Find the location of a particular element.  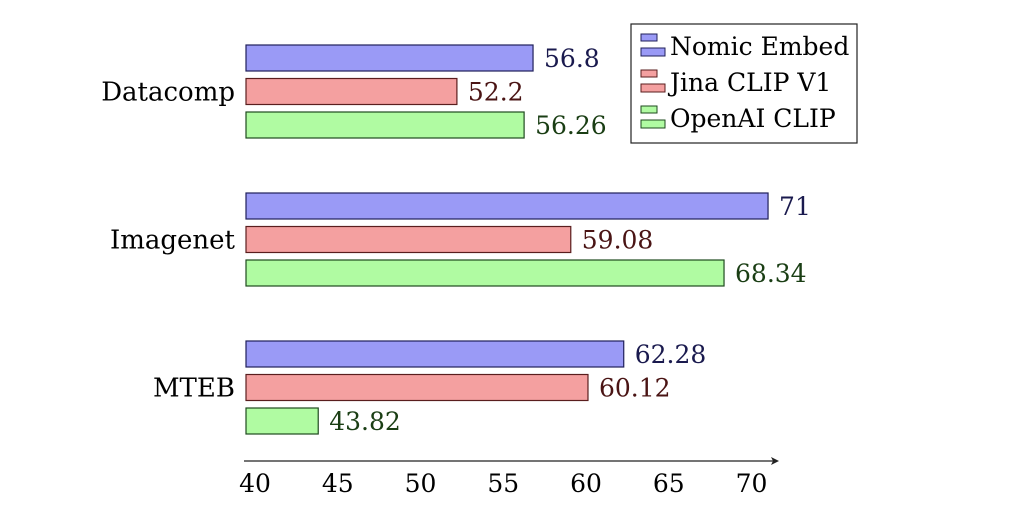

x-tick-label: 65 is located at coordinates (669, 483).